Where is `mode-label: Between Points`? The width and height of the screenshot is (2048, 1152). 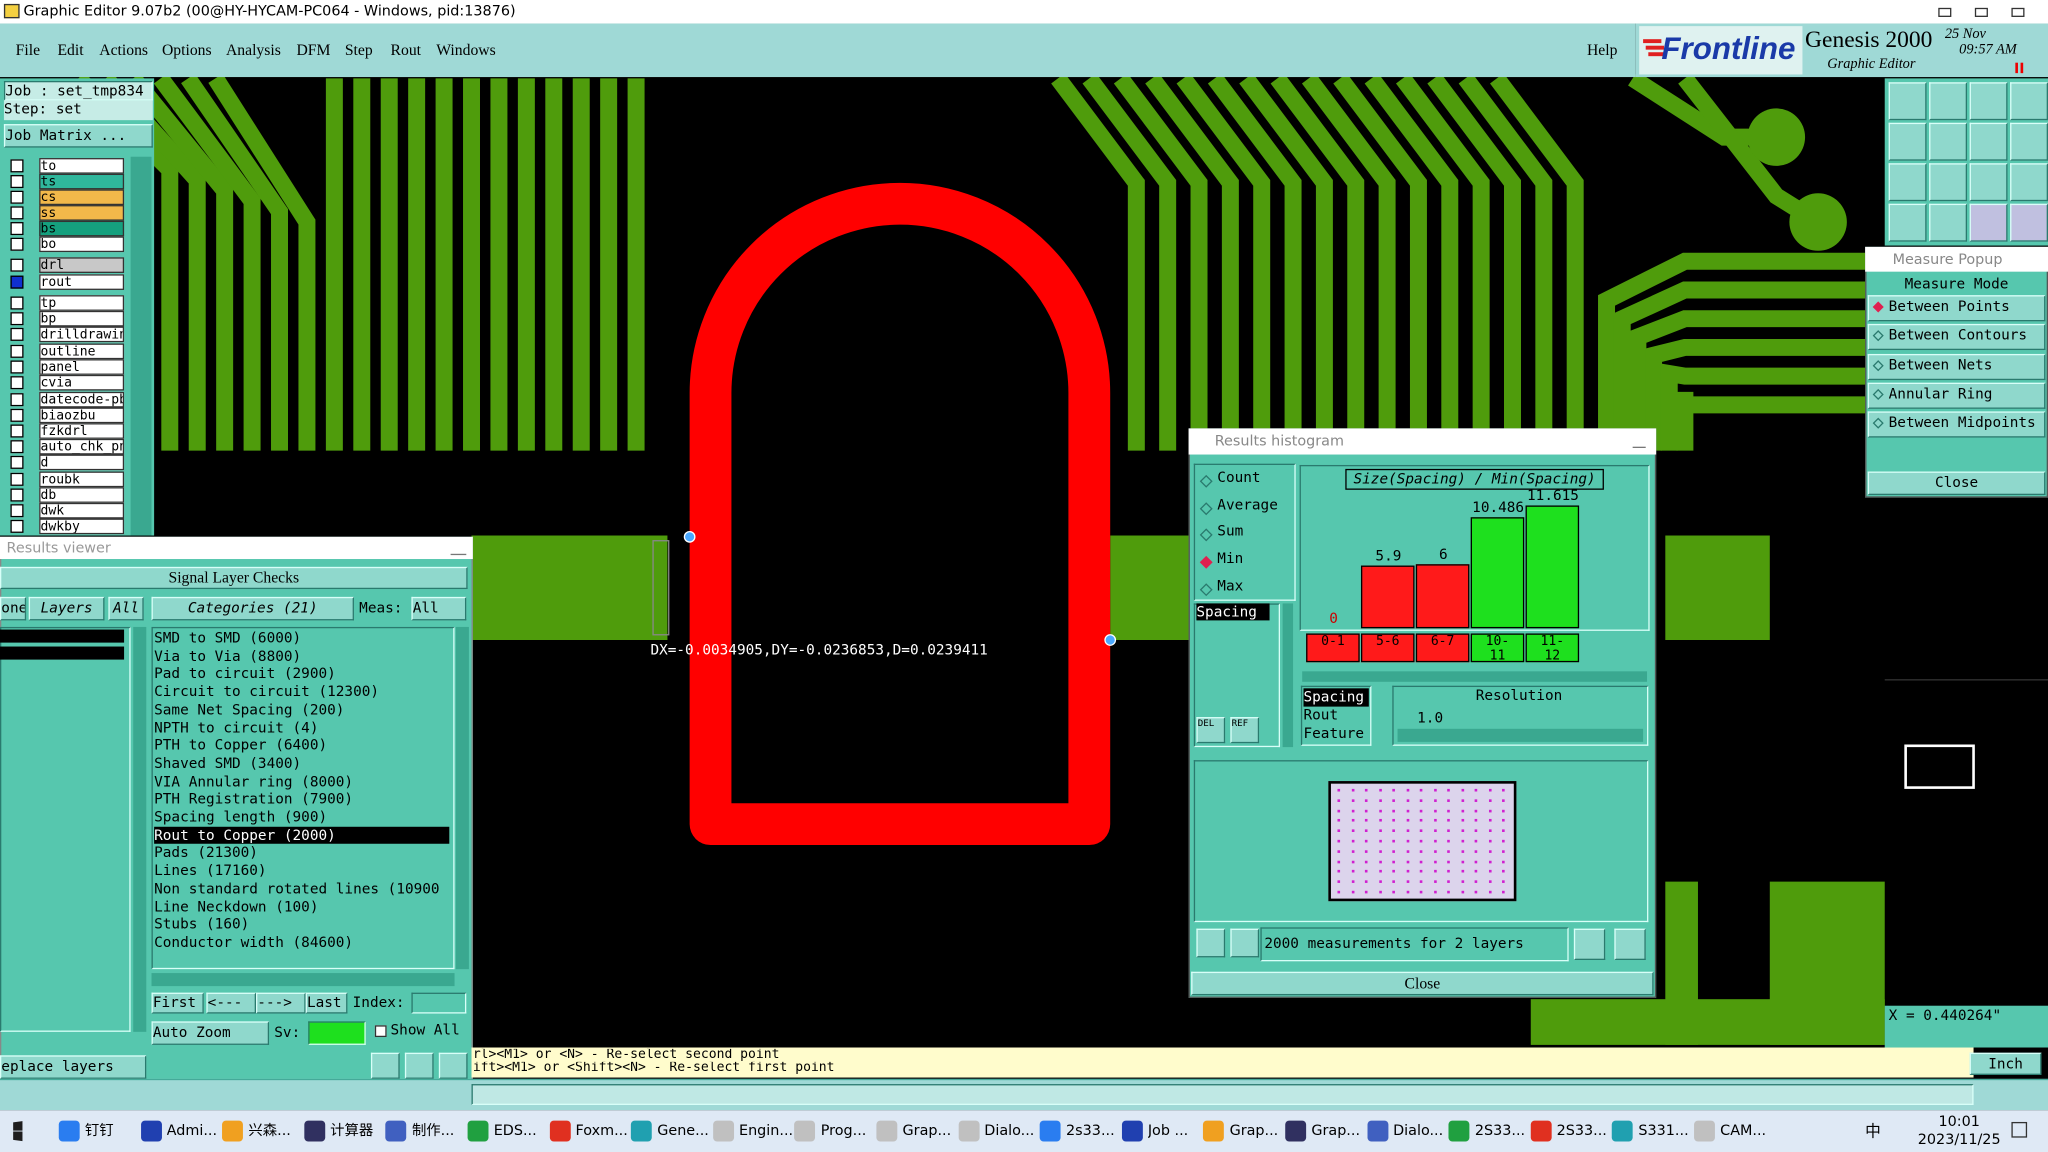
mode-label: Between Points is located at coordinates (1949, 306).